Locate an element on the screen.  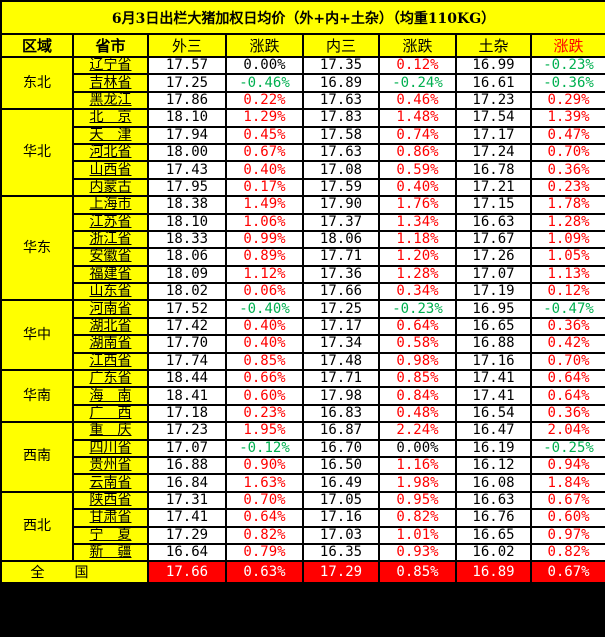
table-row: 江西省 17.74 0.85% 17.48 0.98% 17.16 0.70% is located at coordinates (303, 361).